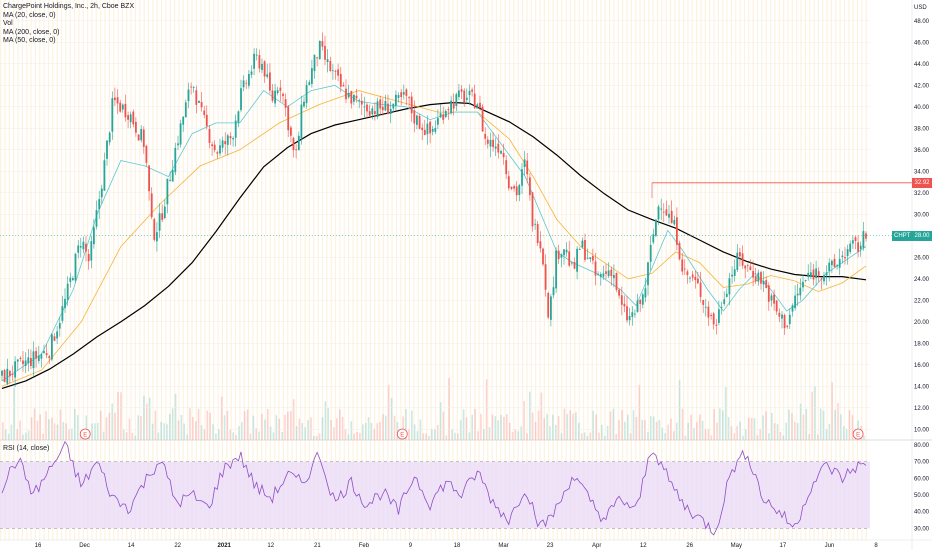 The height and width of the screenshot is (555, 932). What do you see at coordinates (922, 151) in the screenshot?
I see `price-tick-label: 36.00` at bounding box center [922, 151].